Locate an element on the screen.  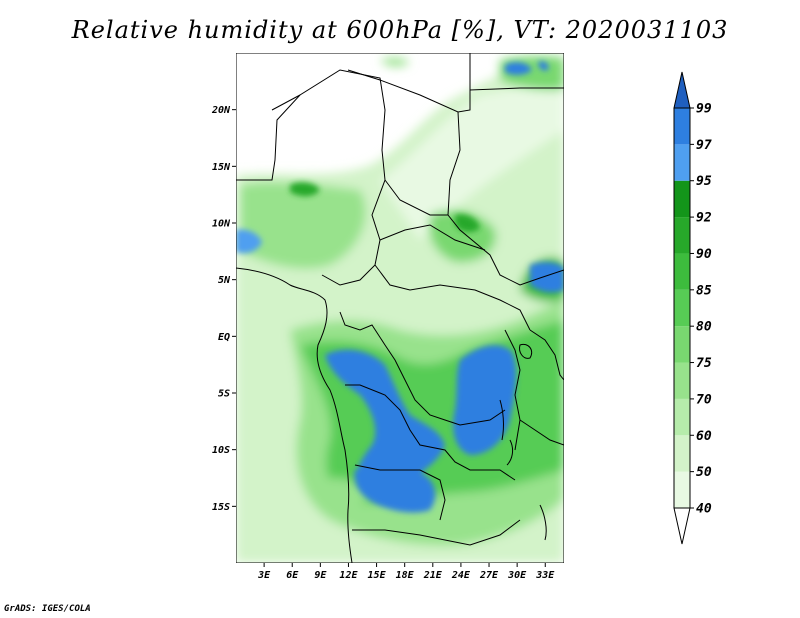
lon-tick-label: 18E is located at coordinates (405, 575).